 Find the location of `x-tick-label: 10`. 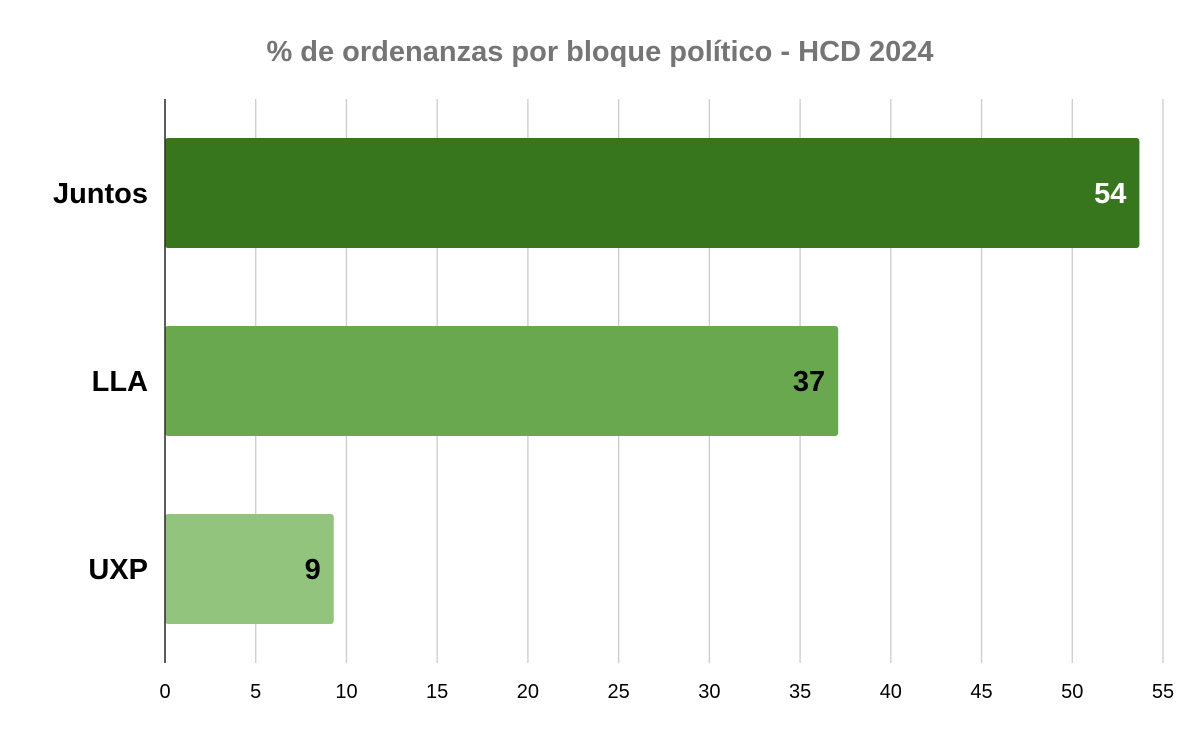

x-tick-label: 10 is located at coordinates (346, 692).